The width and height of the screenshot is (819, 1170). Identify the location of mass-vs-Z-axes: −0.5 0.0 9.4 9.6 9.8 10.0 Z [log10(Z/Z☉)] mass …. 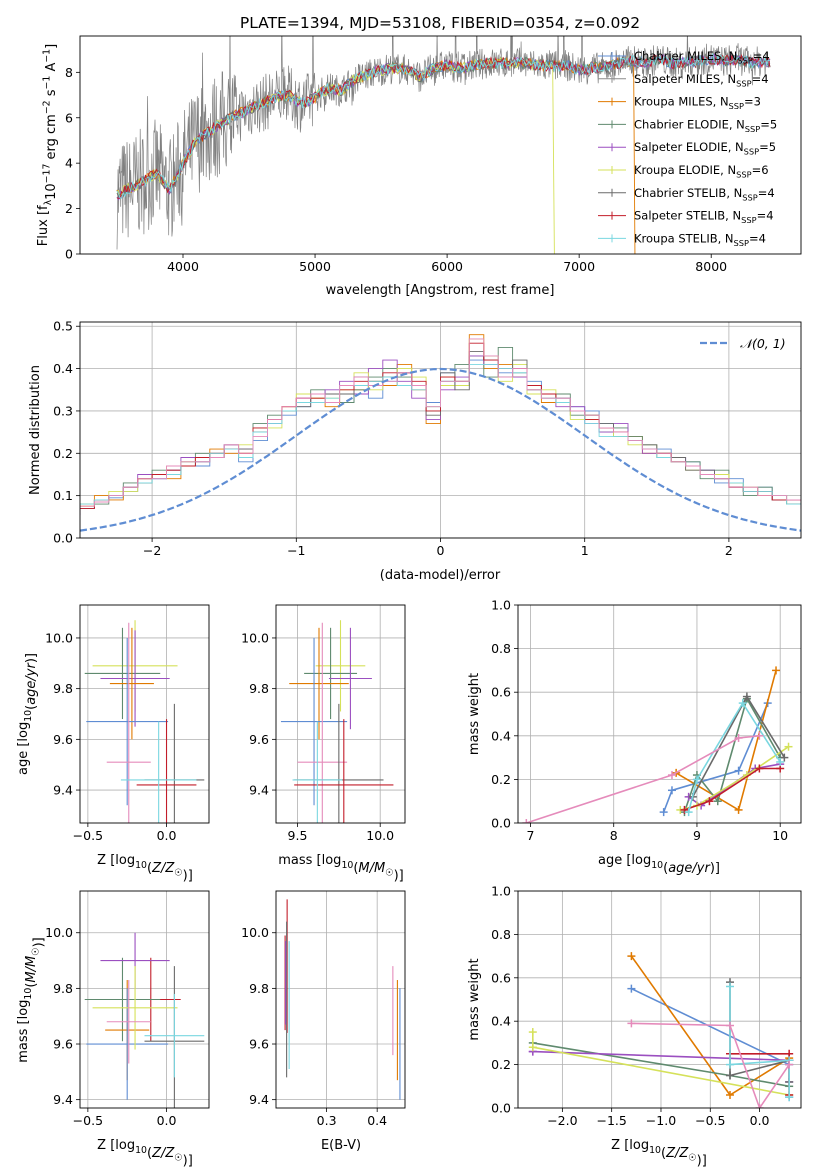
(113, 1029).